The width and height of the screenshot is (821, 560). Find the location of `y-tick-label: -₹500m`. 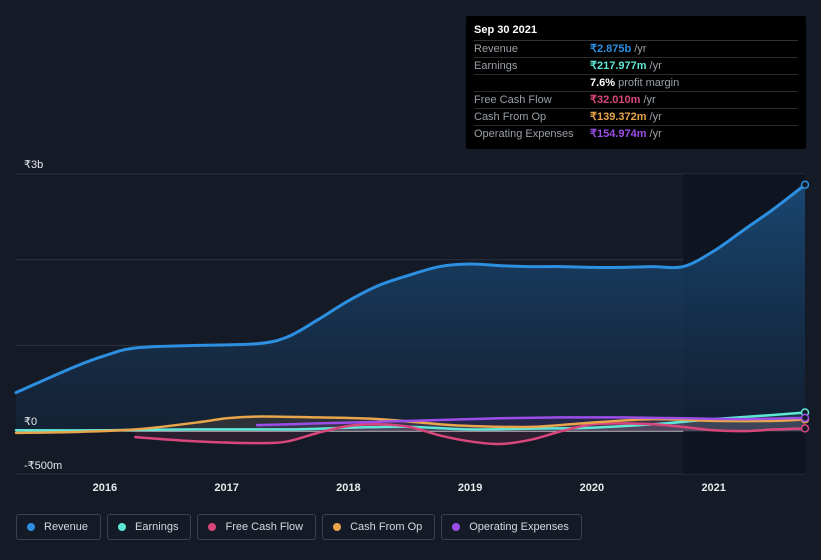

y-tick-label: -₹500m is located at coordinates (43, 466).